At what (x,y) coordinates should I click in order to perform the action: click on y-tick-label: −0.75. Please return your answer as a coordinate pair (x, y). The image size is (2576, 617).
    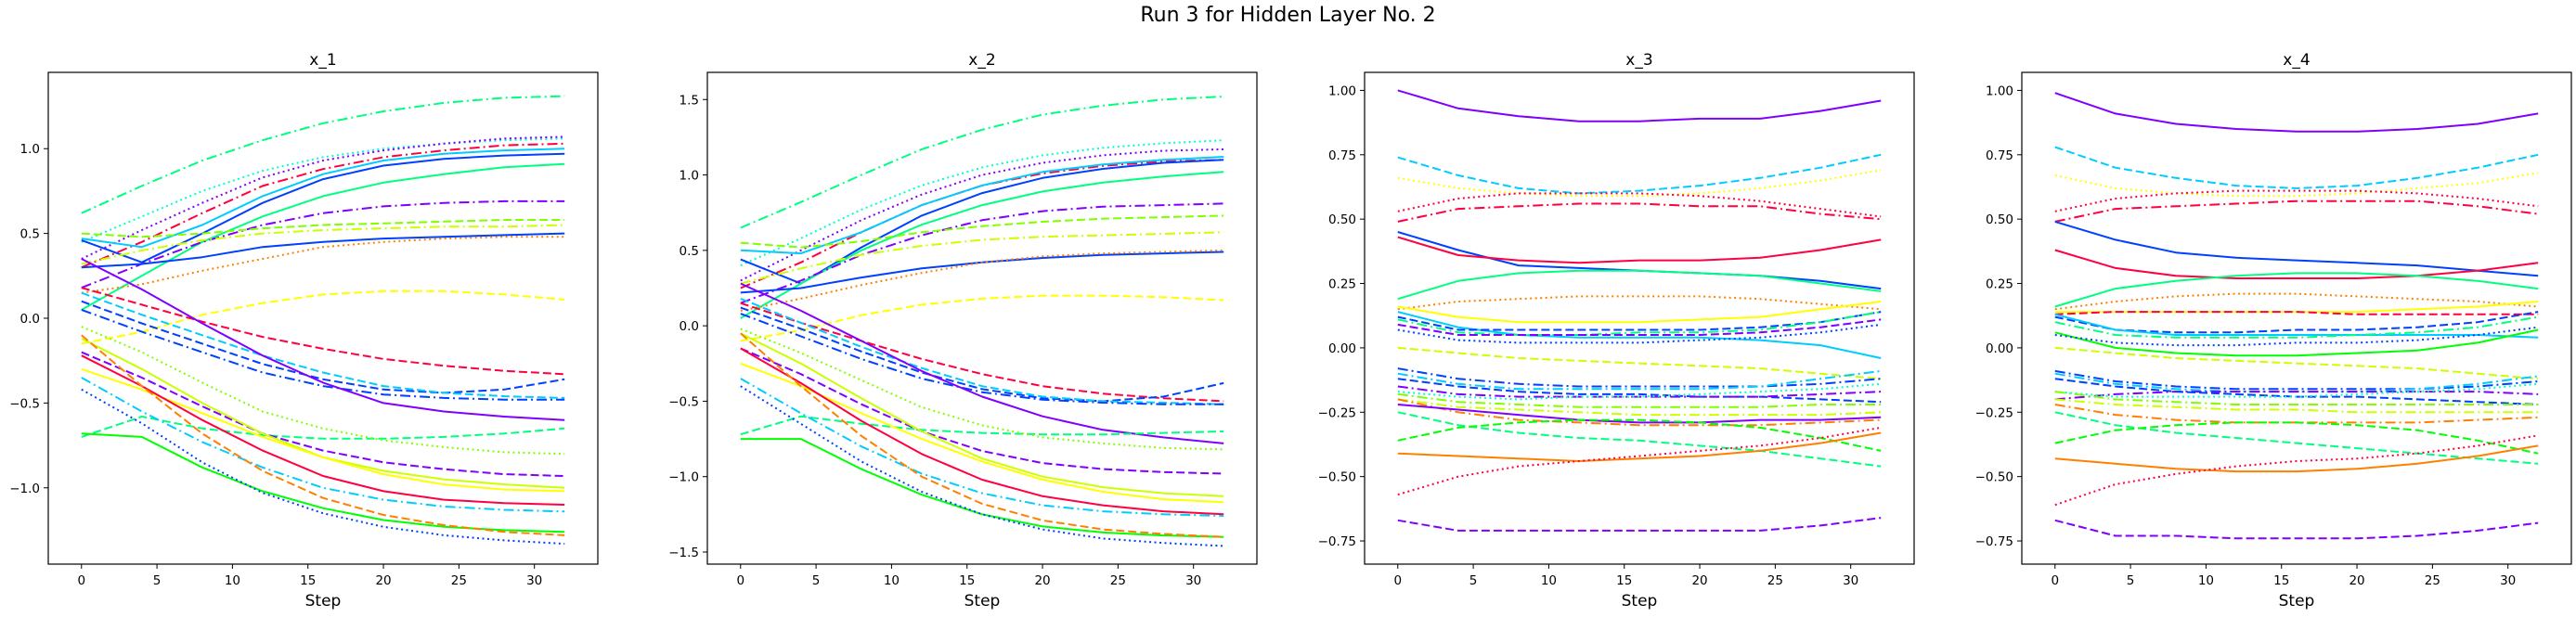
    Looking at the image, I should click on (1337, 541).